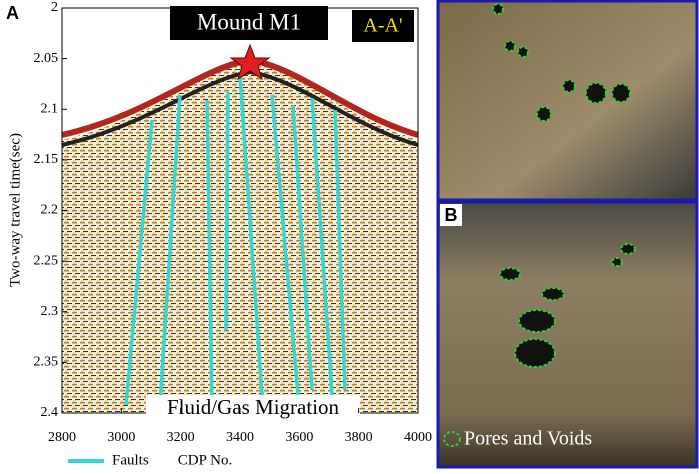 Image resolution: width=699 pixels, height=474 pixels. I want to click on label-box, so click(451, 215).